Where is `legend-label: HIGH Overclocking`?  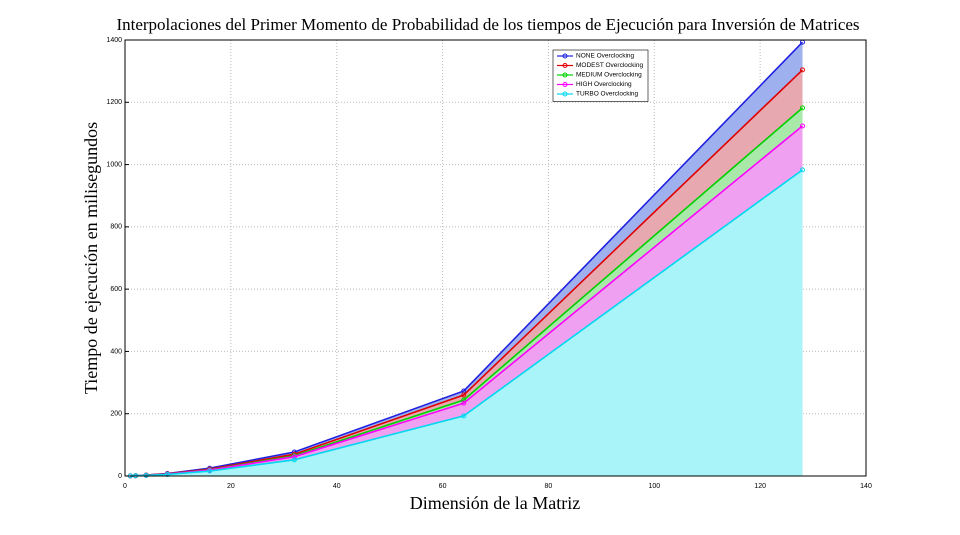
legend-label: HIGH Overclocking is located at coordinates (604, 84).